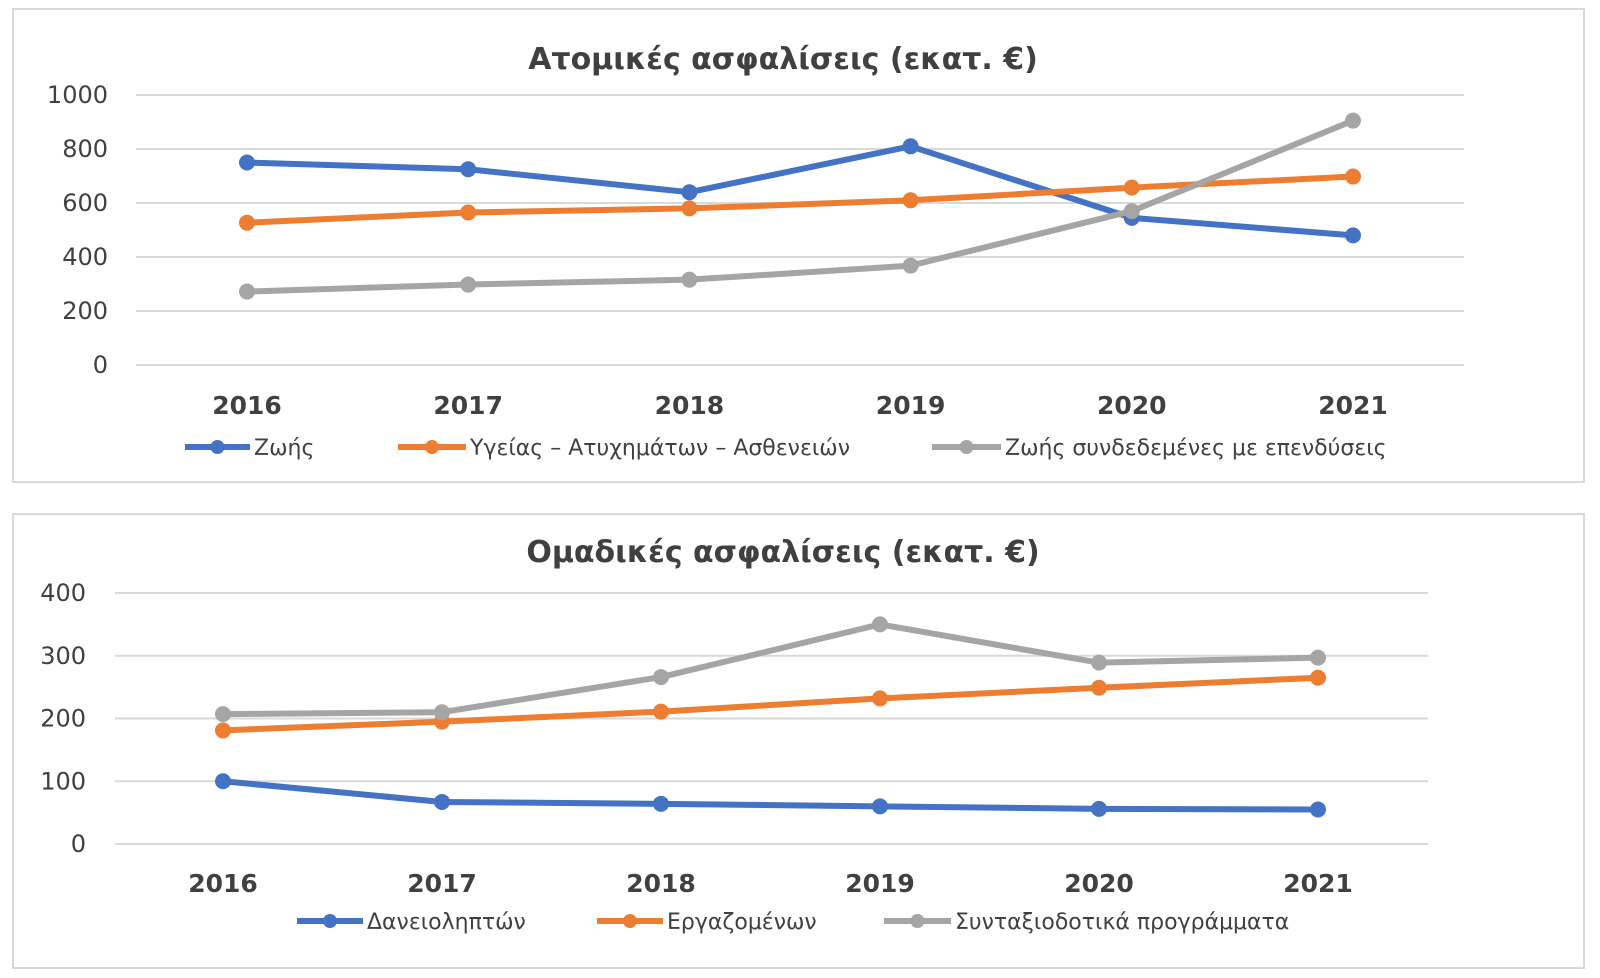 The image size is (1600, 978). Describe the element at coordinates (782, 552) in the screenshot. I see `chart-title: Ομαδικές ασφαλίσεις (εκατ. €)` at that location.